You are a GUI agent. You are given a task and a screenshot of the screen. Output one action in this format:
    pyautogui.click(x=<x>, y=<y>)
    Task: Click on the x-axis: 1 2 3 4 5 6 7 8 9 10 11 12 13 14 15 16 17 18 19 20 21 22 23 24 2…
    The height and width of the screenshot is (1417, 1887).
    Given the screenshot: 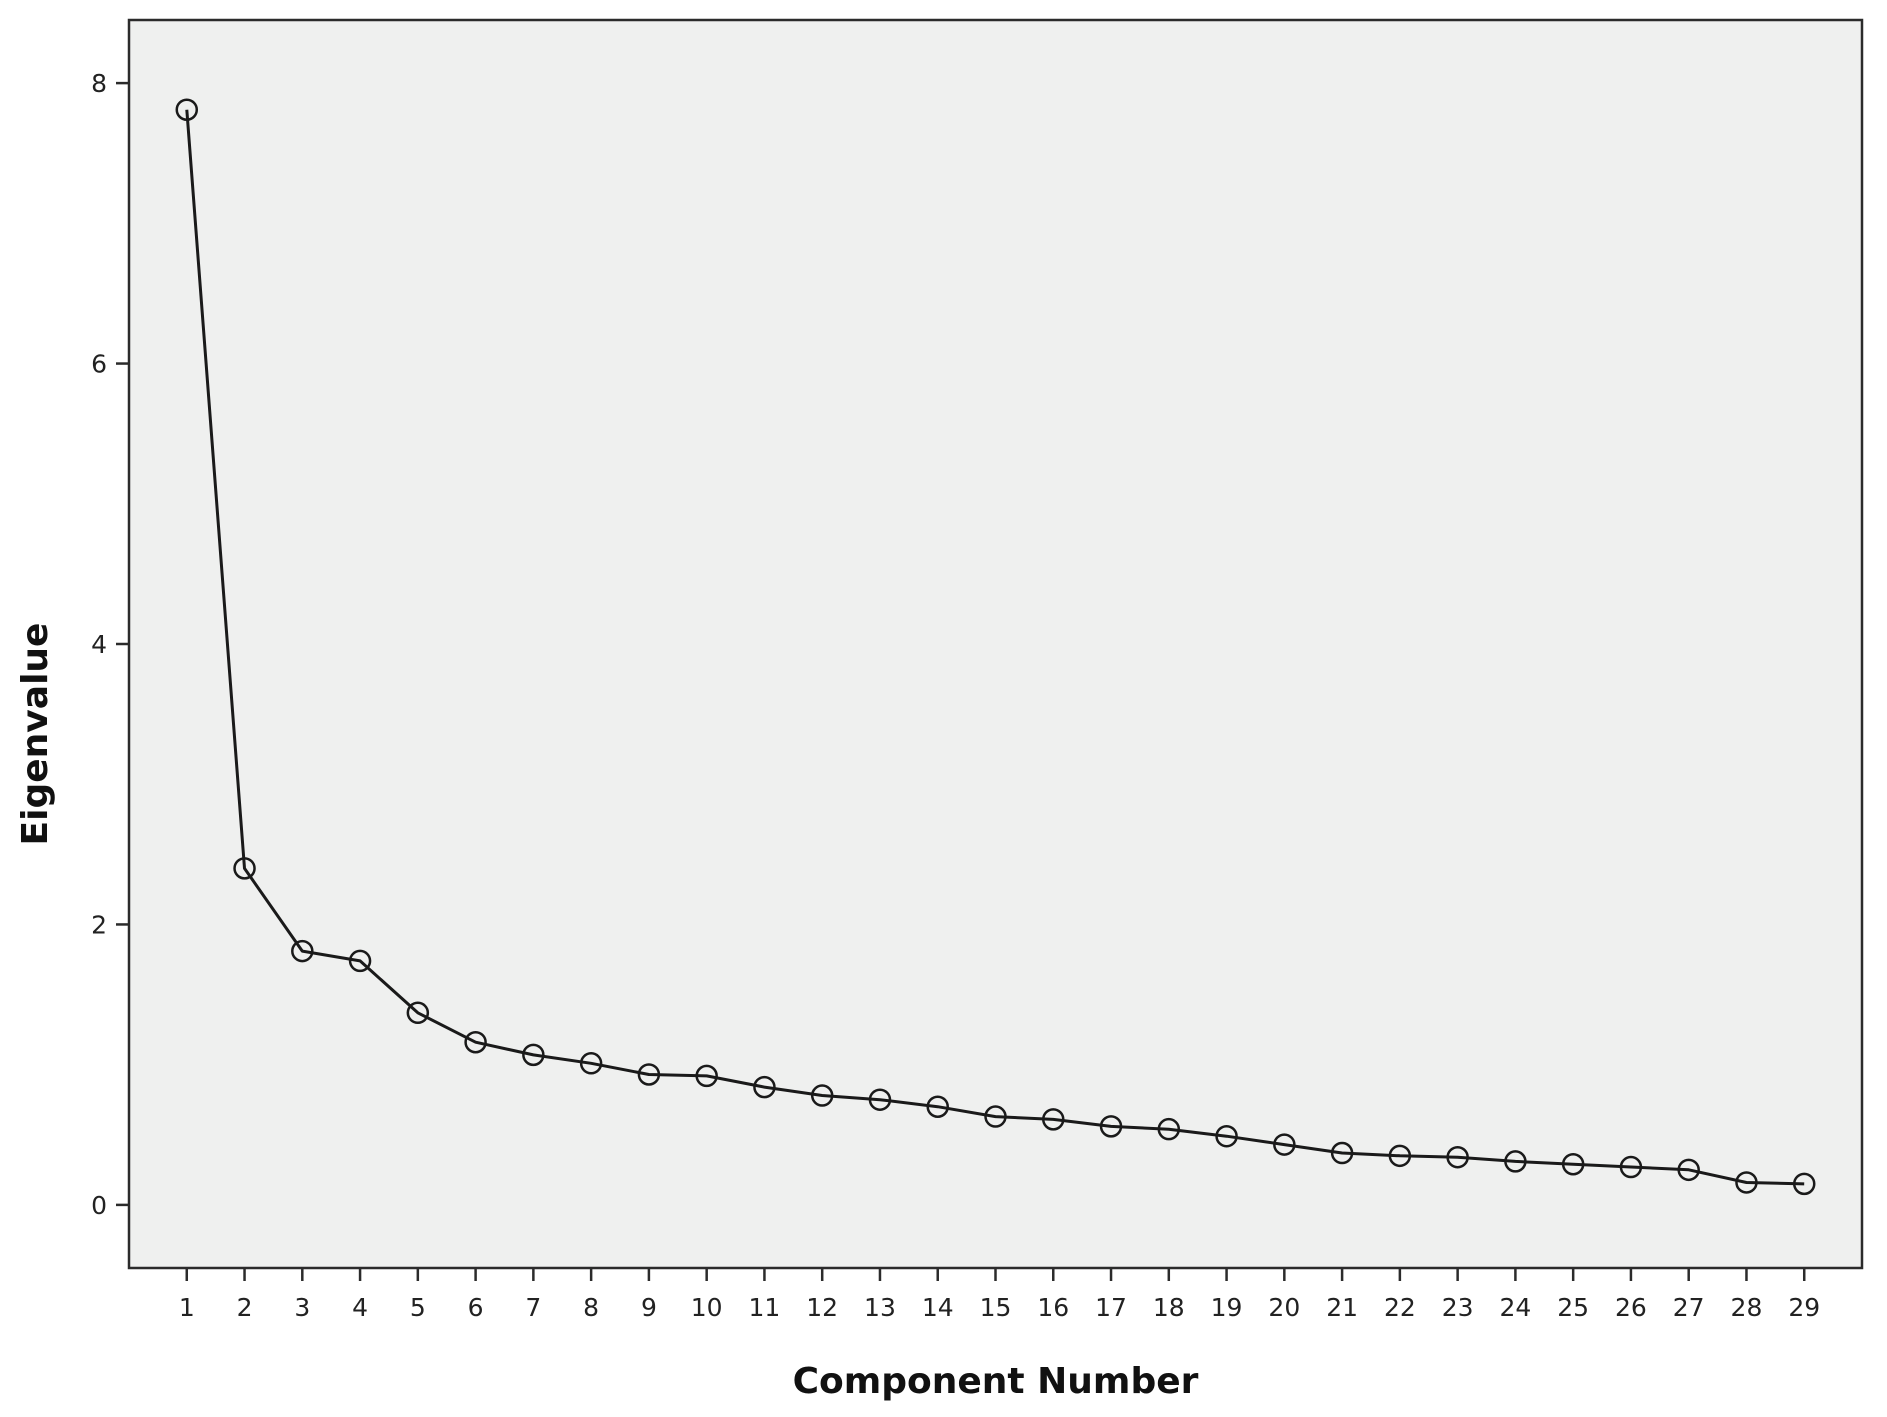 What is the action you would take?
    pyautogui.click(x=999, y=1295)
    